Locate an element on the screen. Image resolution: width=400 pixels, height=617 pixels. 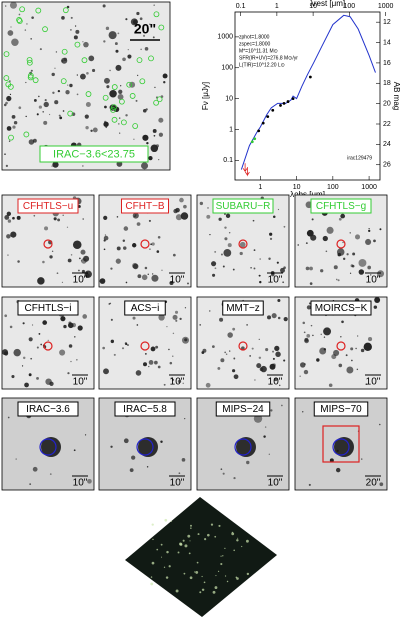
x2-tick-label: 10 is located at coordinates (313, 6).